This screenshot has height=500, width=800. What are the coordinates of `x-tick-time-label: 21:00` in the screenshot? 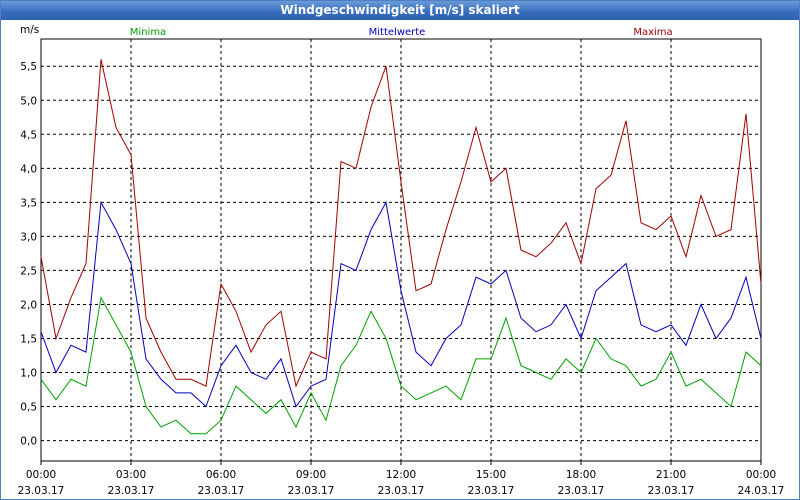 It's located at (671, 475).